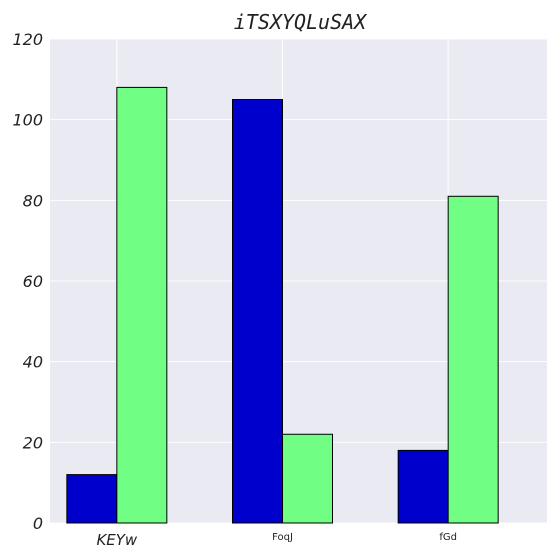 The height and width of the screenshot is (560, 560). What do you see at coordinates (38, 523) in the screenshot?
I see `y-tick-label: 0` at bounding box center [38, 523].